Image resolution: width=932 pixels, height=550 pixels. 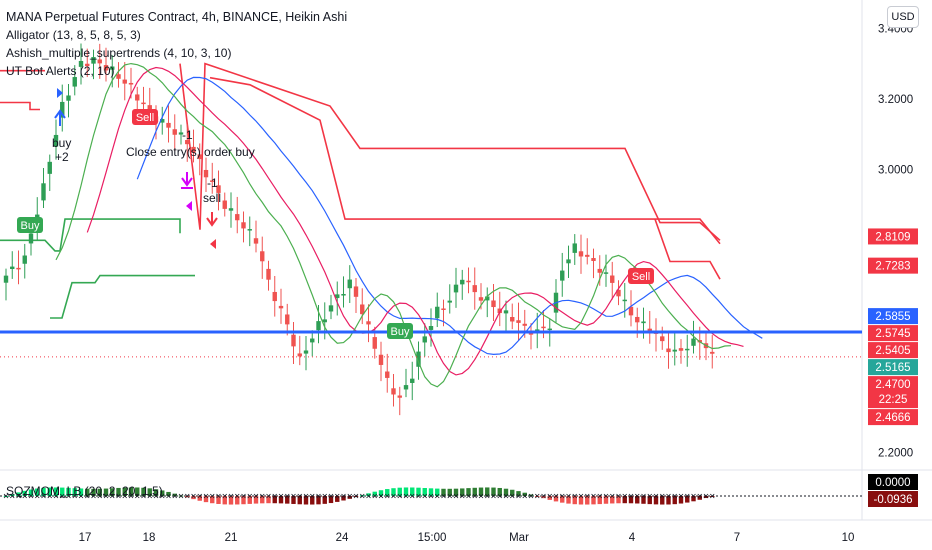 What do you see at coordinates (892, 351) in the screenshot?
I see `price-label: 2.5405` at bounding box center [892, 351].